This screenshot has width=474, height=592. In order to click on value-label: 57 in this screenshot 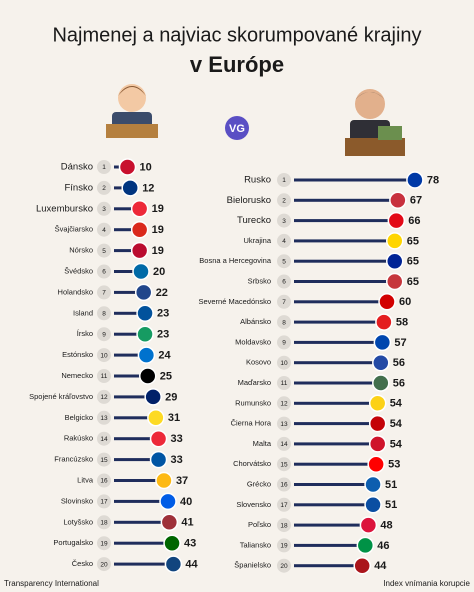, I will do `click(400, 343)`.